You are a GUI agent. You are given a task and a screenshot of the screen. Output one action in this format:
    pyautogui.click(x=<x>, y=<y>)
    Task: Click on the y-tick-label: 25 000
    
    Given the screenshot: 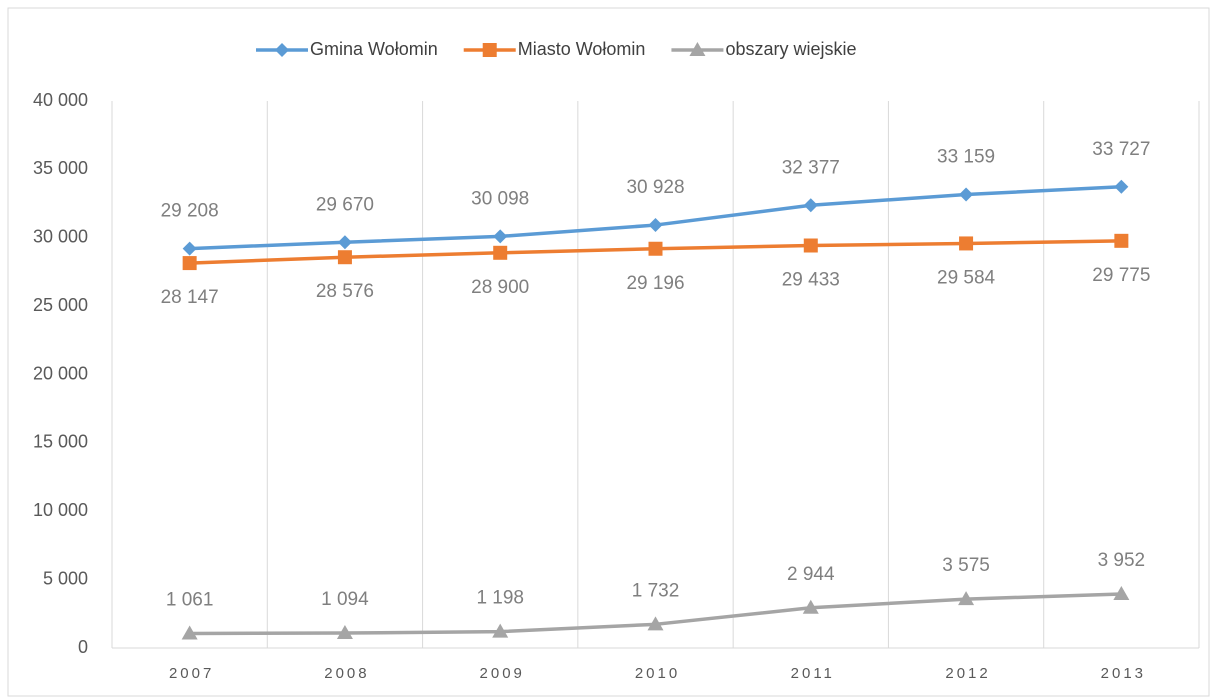 What is the action you would take?
    pyautogui.click(x=60, y=305)
    